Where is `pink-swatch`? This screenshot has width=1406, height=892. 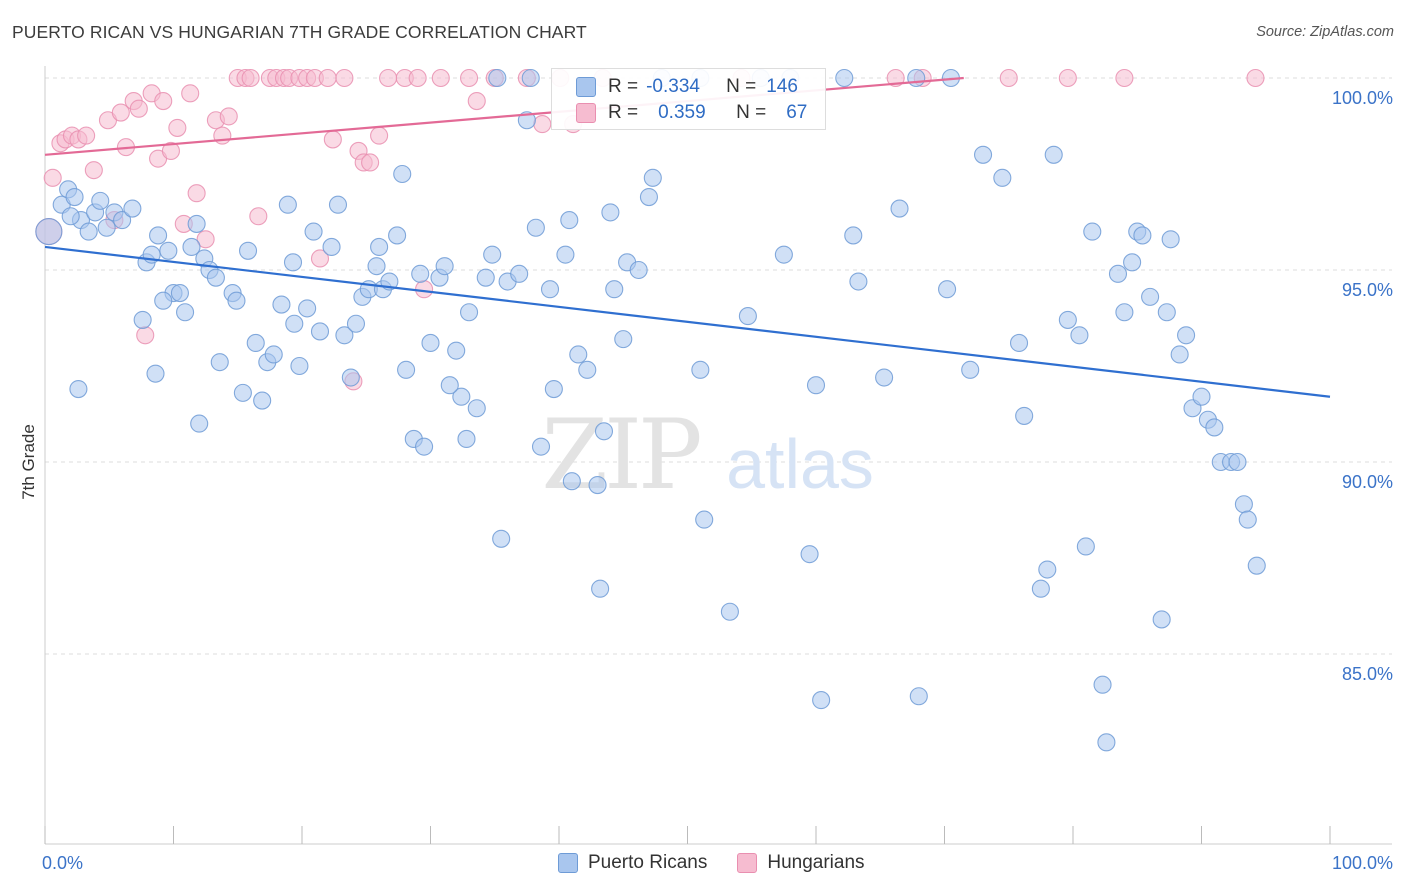 pink-swatch is located at coordinates (747, 863).